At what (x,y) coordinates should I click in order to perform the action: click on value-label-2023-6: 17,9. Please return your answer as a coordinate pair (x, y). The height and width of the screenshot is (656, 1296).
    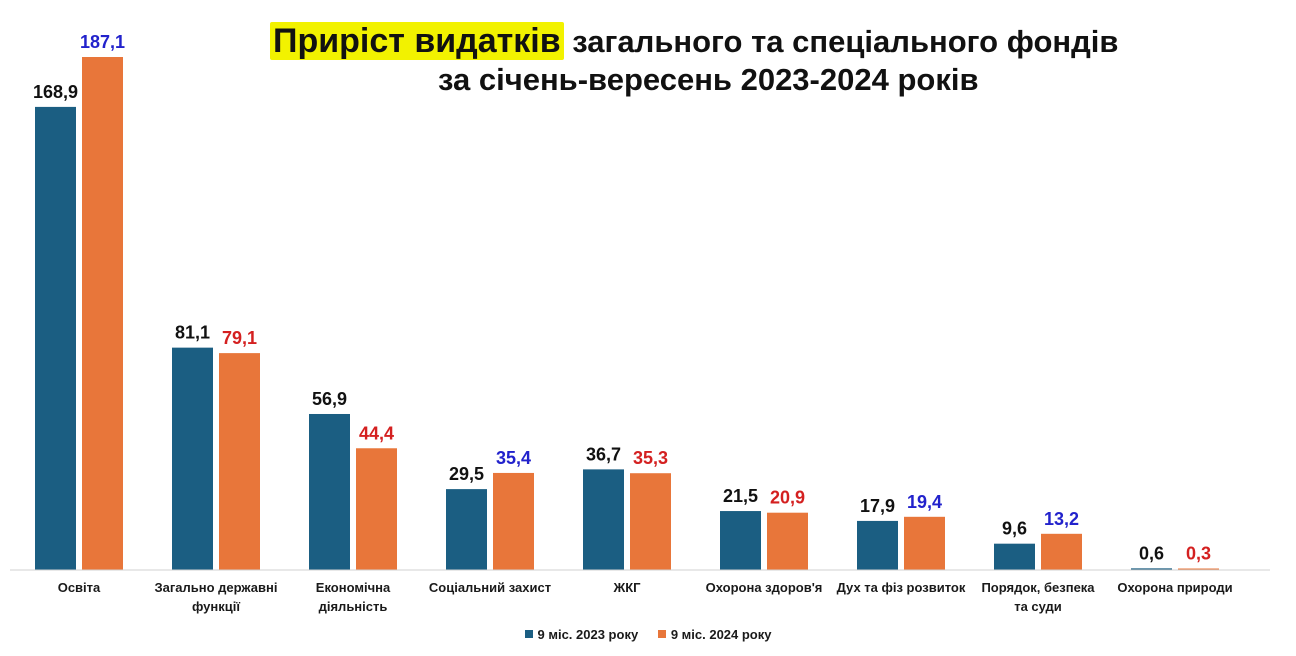
    Looking at the image, I should click on (877, 506).